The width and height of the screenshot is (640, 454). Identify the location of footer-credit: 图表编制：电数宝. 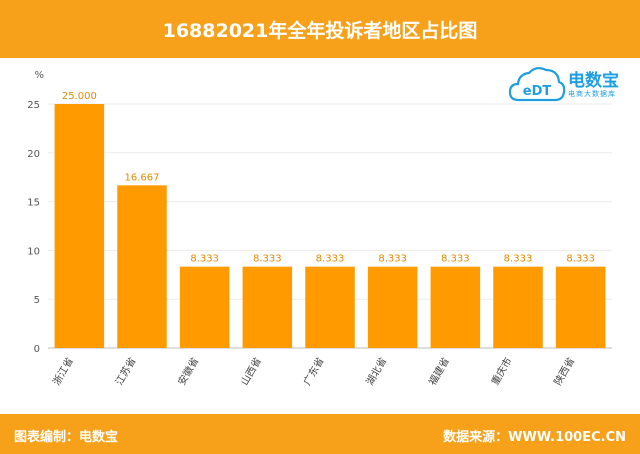
(66, 437).